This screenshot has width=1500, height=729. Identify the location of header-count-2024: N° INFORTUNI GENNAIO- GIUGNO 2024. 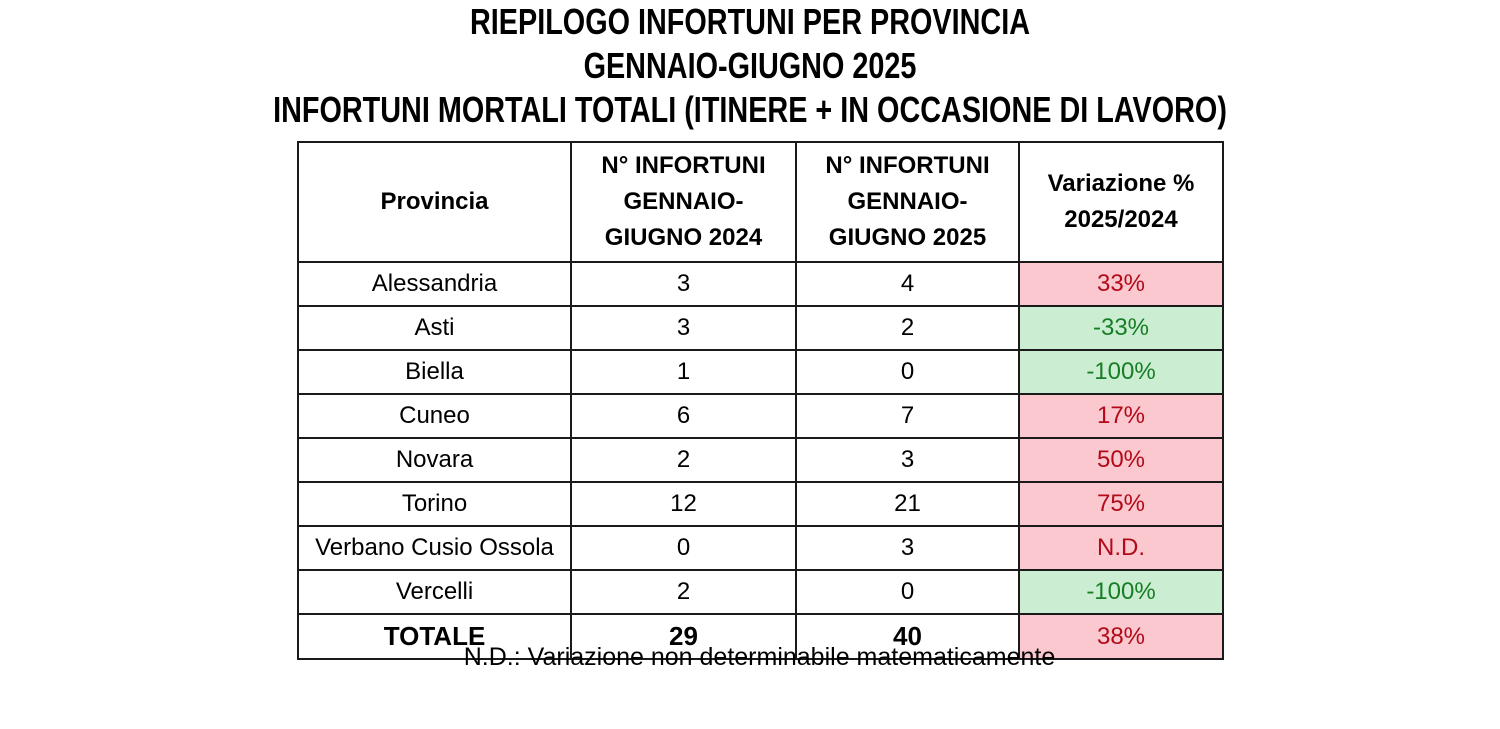
(683, 202).